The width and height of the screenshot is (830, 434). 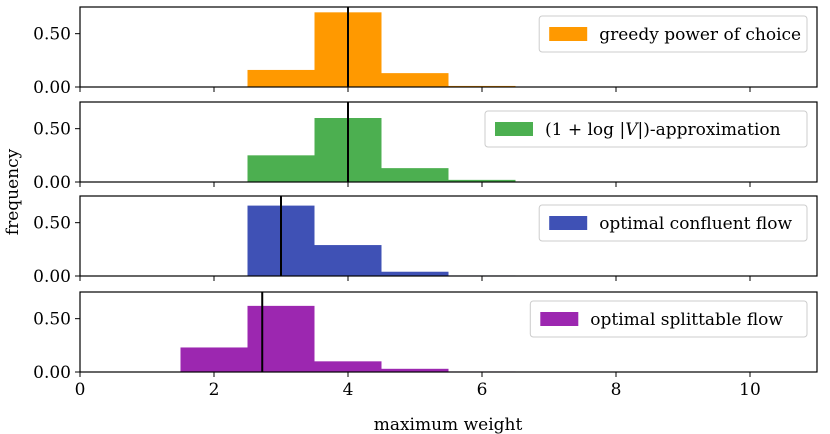 I want to click on legend-label: optimal splittable flow, so click(x=686, y=320).